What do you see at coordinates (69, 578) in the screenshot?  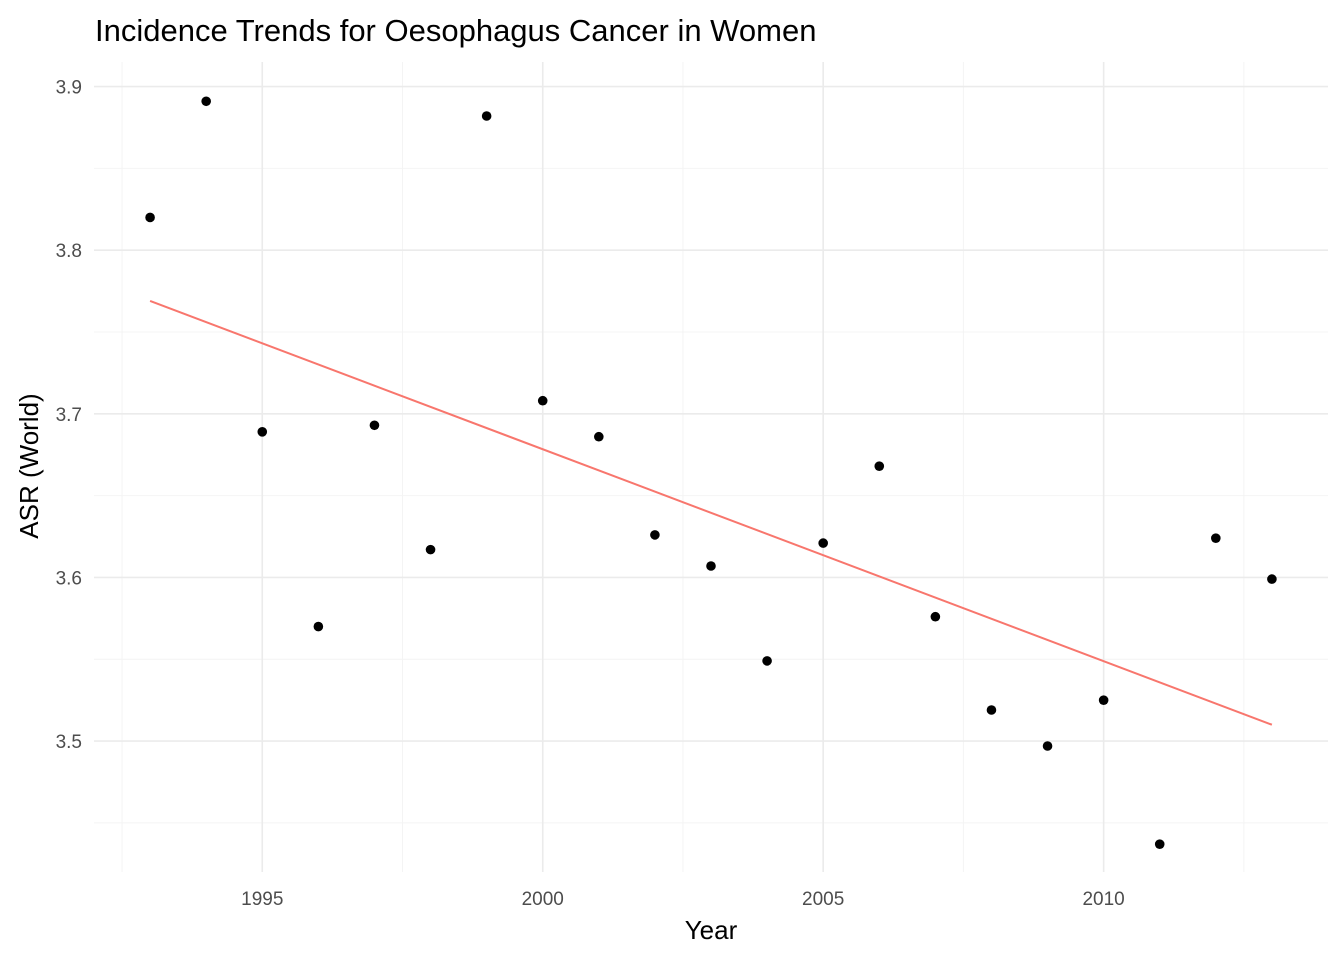 I see `y-tick-label: 3.6` at bounding box center [69, 578].